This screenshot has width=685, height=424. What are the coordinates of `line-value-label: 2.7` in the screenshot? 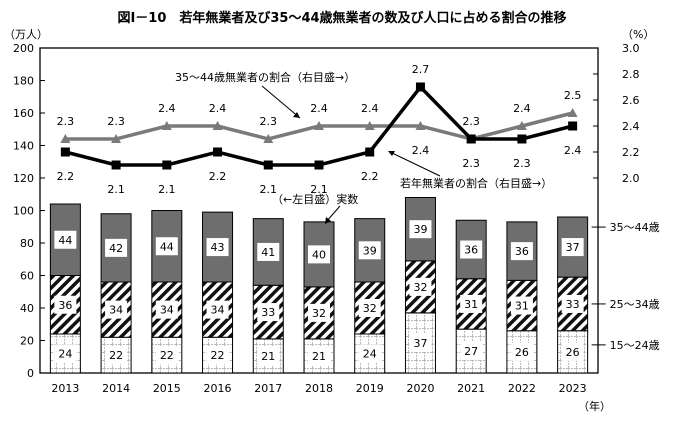 It's located at (421, 69).